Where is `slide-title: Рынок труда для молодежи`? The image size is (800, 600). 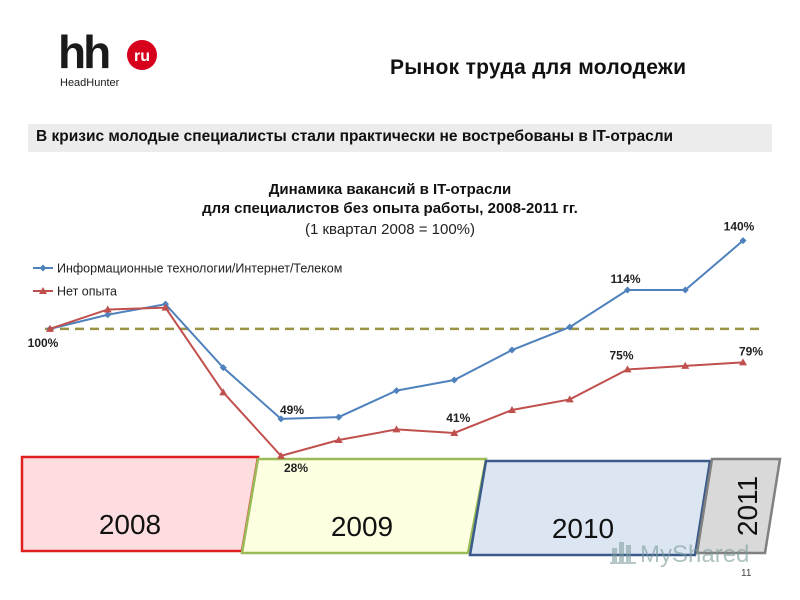 slide-title: Рынок труда для молодежи is located at coordinates (538, 67).